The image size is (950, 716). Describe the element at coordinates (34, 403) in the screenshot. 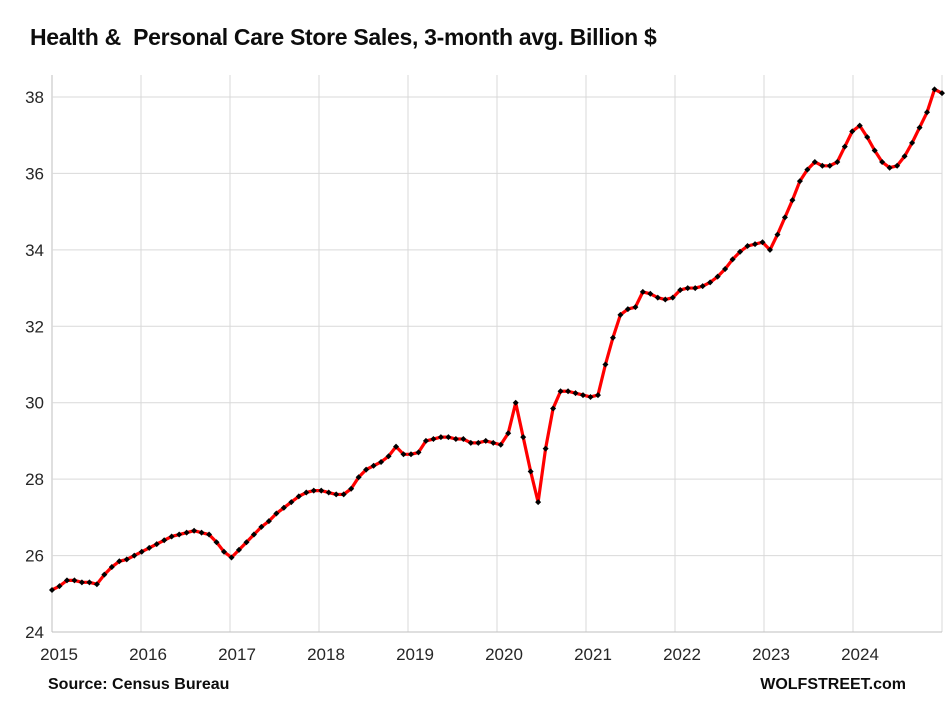

I see `y-tick-label: 30` at that location.